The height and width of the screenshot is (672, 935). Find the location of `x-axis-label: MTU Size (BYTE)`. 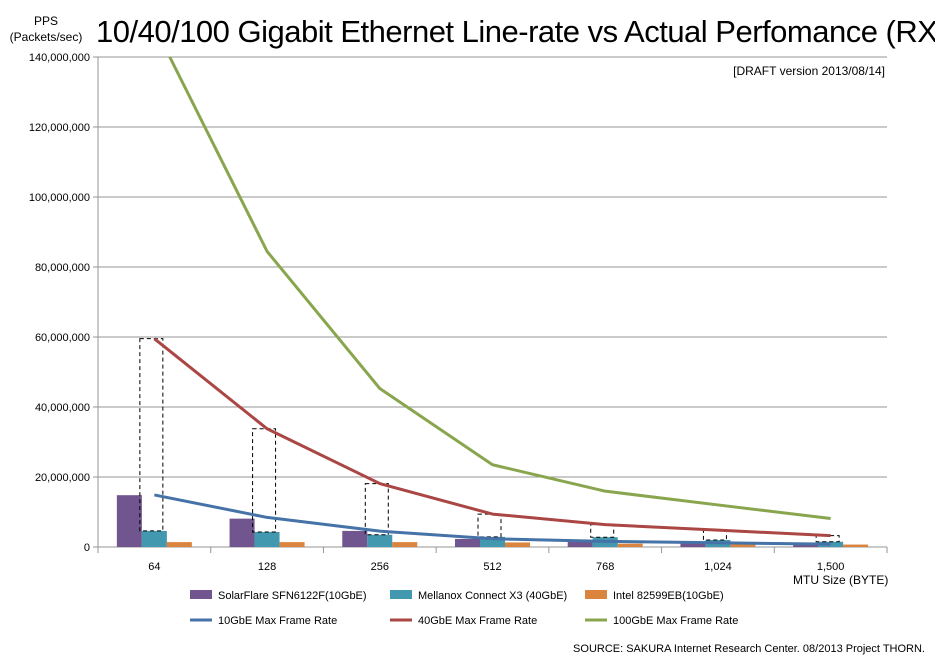

x-axis-label: MTU Size (BYTE) is located at coordinates (841, 580).